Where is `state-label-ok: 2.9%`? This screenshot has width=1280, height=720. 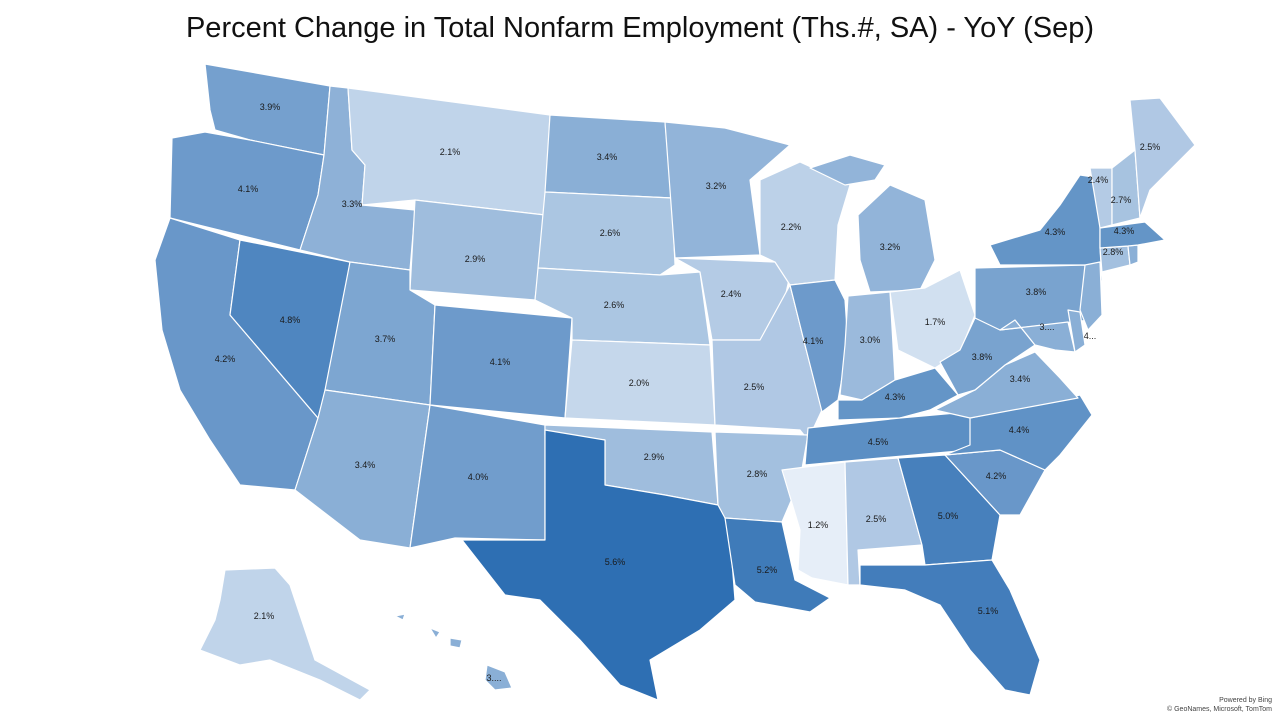 state-label-ok: 2.9% is located at coordinates (654, 457).